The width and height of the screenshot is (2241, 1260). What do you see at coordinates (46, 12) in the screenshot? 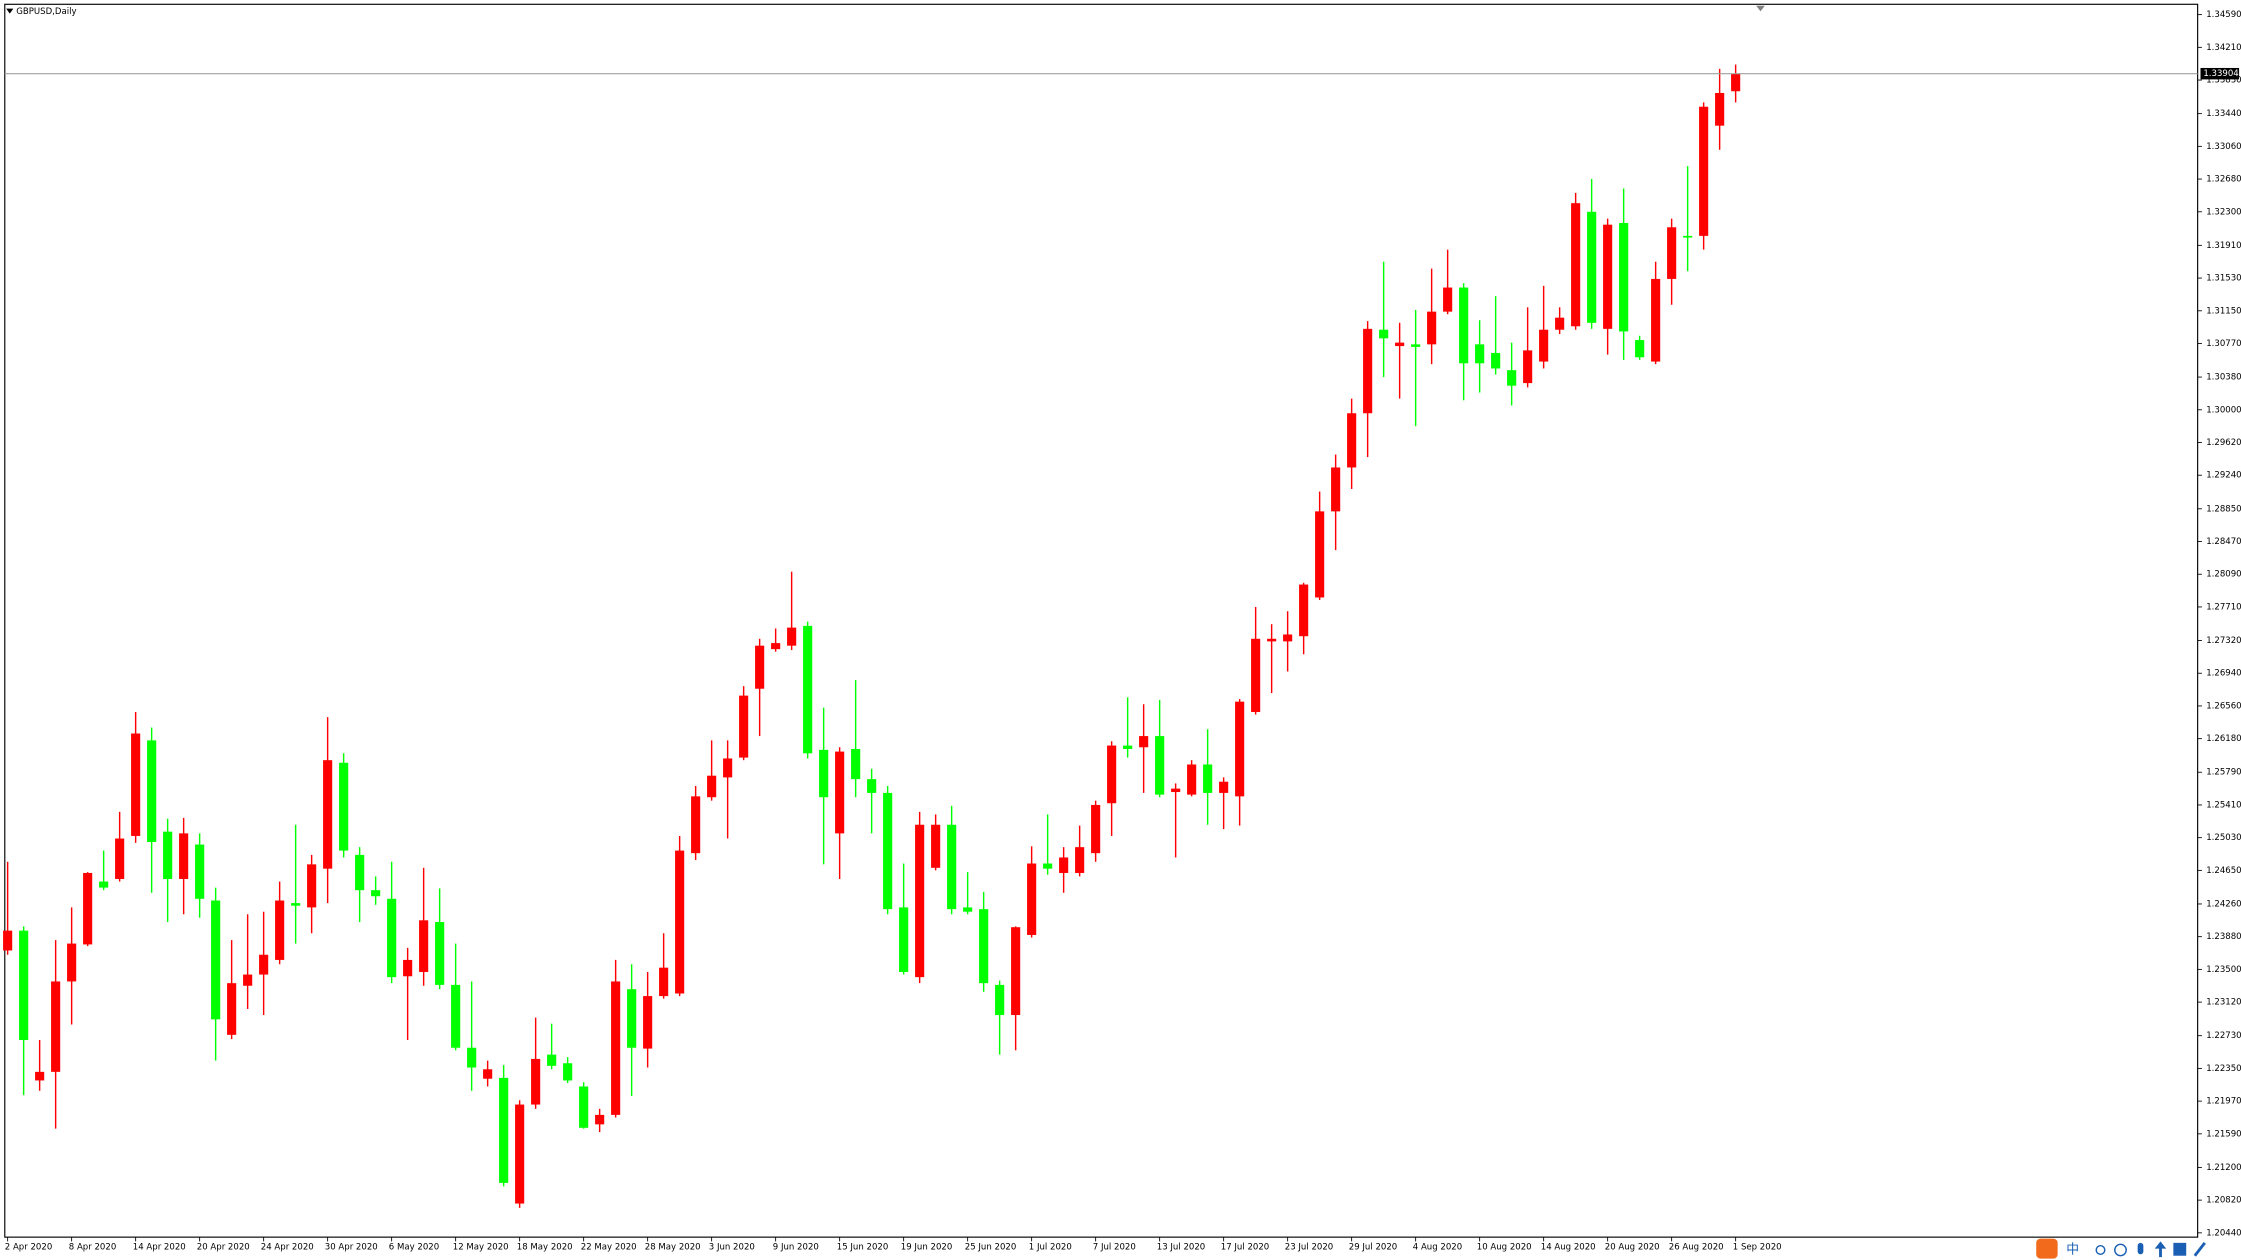
I see `chart-title: GBPUSD,Daily` at bounding box center [46, 12].